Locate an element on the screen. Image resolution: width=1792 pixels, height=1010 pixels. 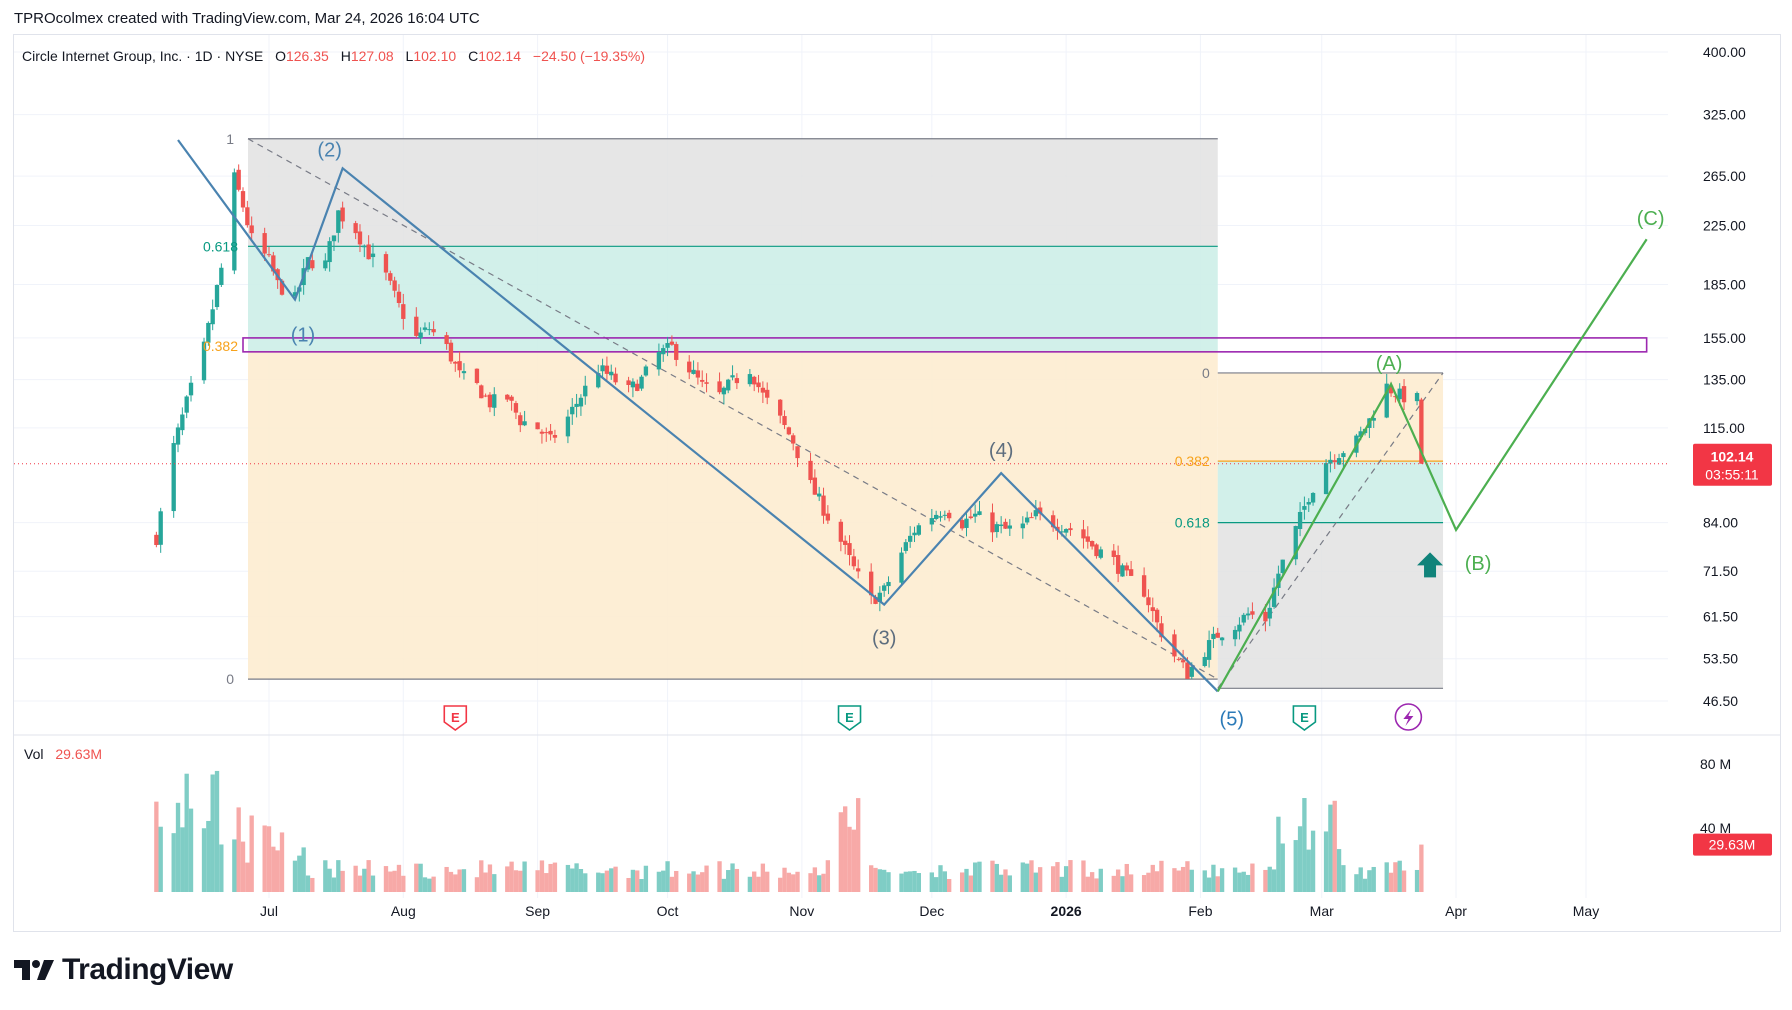
svg-text: Vol 29.63M is located at coordinates (63, 754).